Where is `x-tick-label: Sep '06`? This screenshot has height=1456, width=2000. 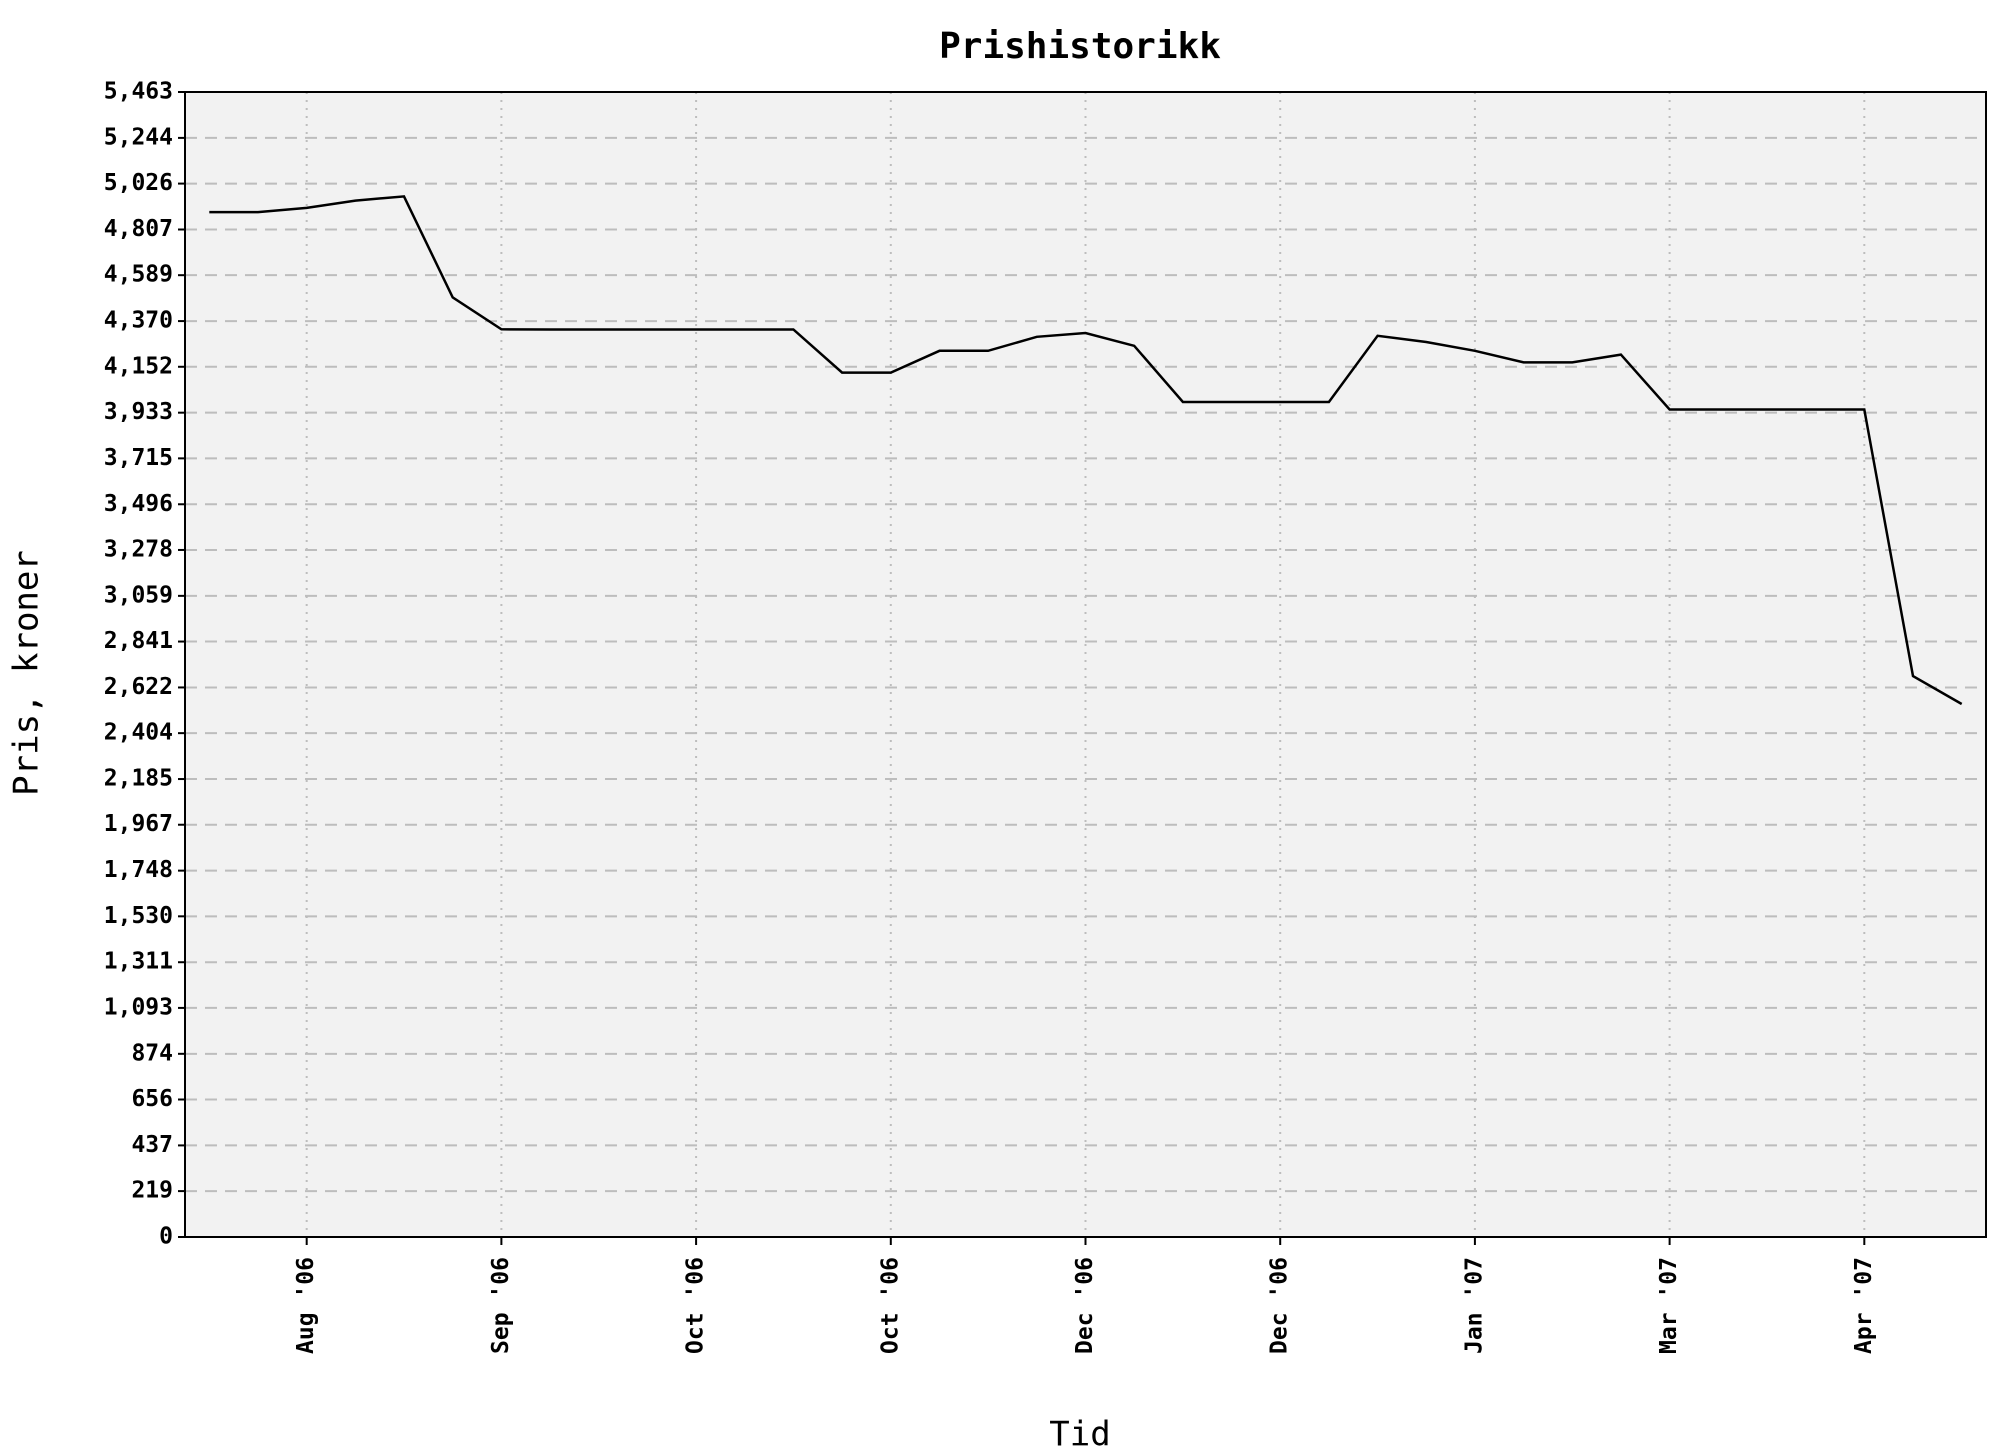 x-tick-label: Sep '06 is located at coordinates (501, 1305).